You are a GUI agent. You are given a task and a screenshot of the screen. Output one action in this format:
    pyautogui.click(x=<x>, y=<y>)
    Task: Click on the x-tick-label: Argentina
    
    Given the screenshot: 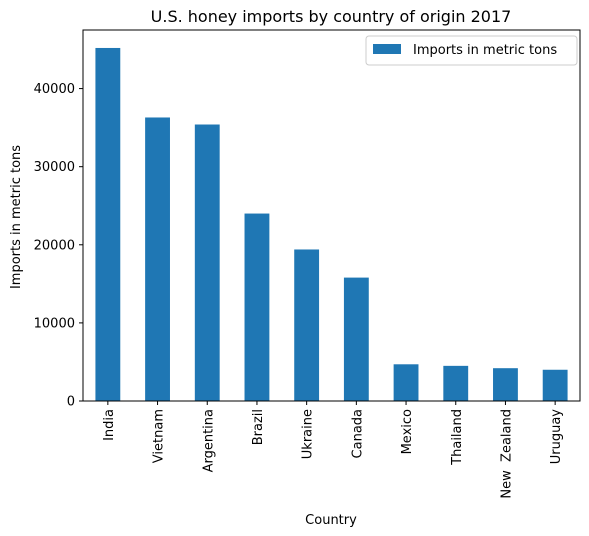 What is the action you would take?
    pyautogui.click(x=208, y=440)
    